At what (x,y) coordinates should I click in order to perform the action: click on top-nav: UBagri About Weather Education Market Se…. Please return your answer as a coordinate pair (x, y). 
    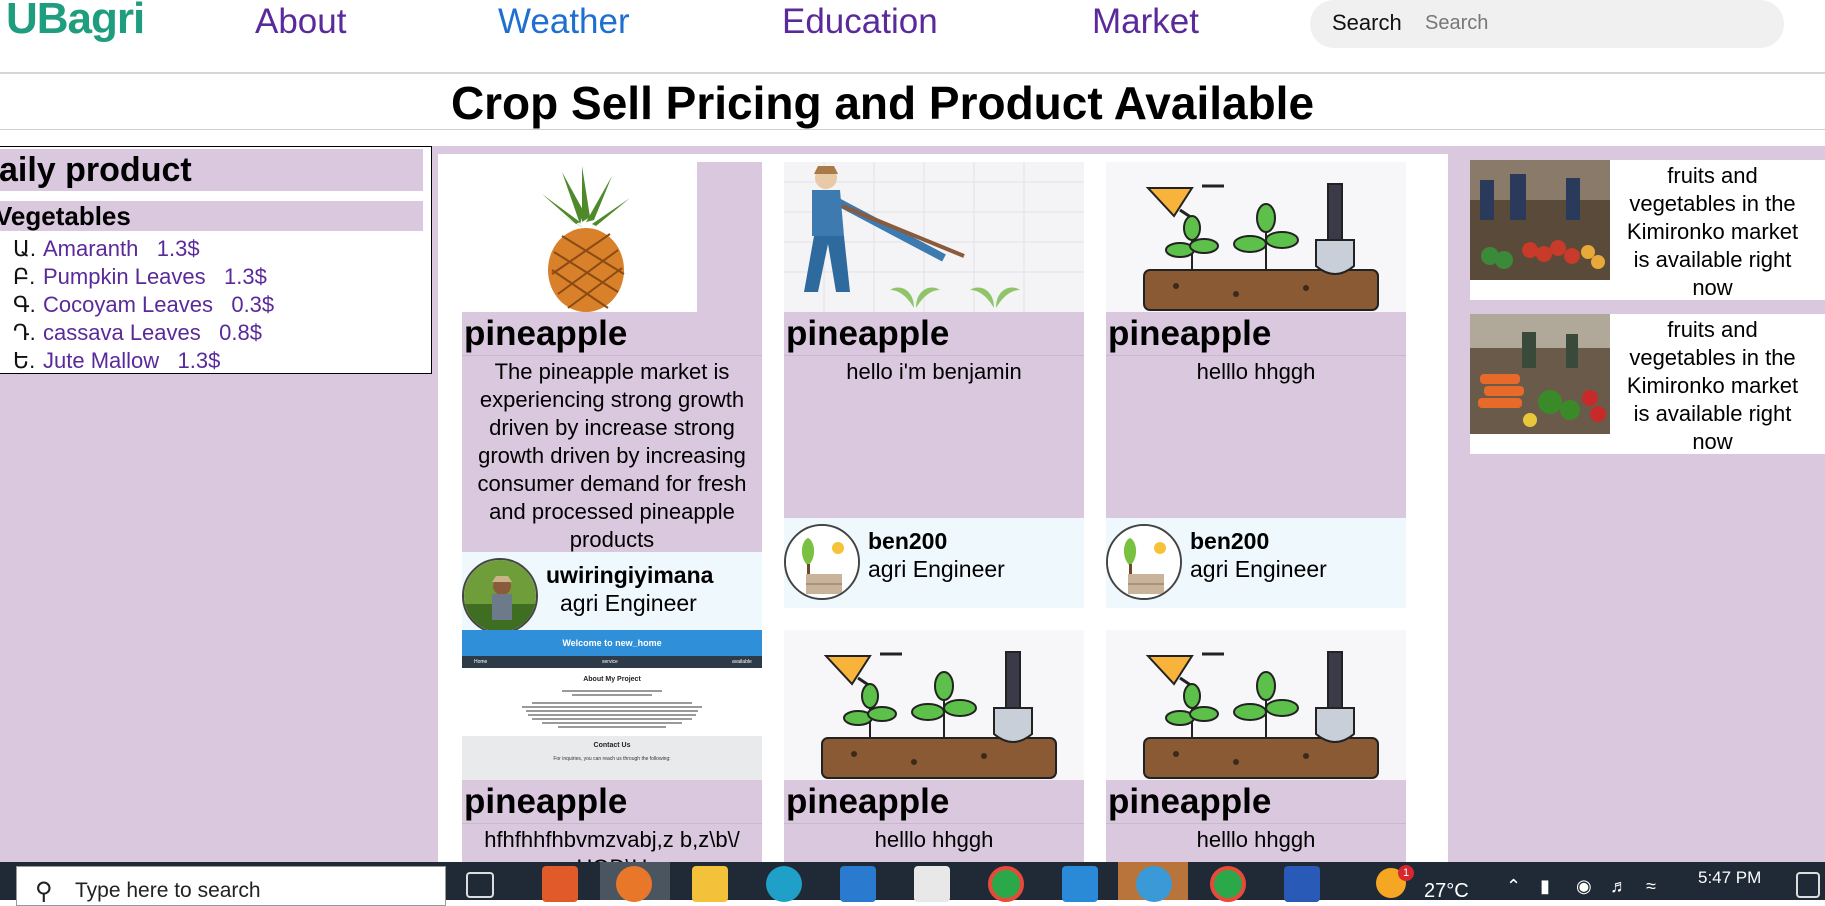
    Looking at the image, I should click on (912, 37).